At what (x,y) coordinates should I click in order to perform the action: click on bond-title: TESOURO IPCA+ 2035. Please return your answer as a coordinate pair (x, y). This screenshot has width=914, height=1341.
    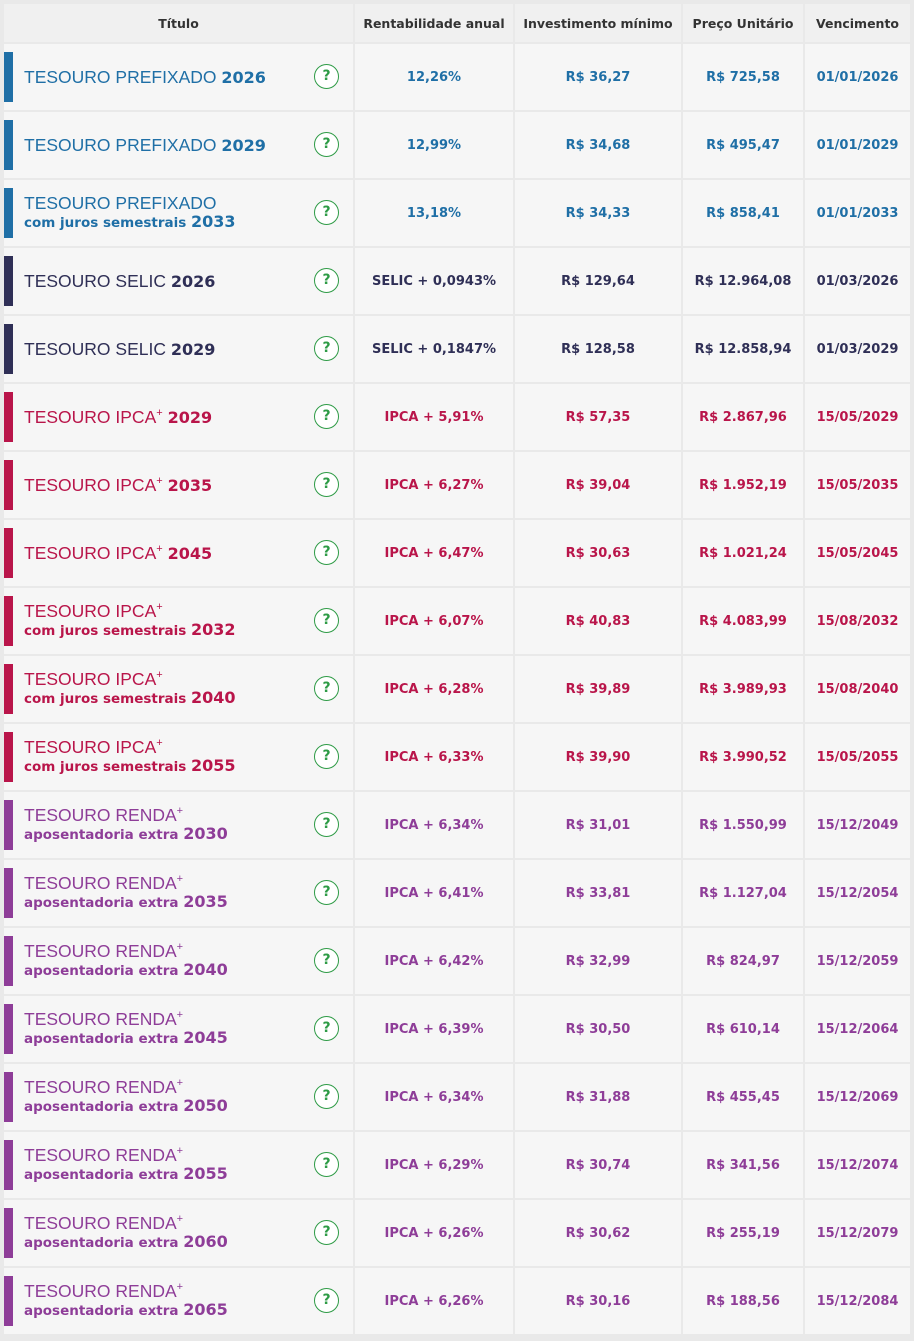
    Looking at the image, I should click on (163, 485).